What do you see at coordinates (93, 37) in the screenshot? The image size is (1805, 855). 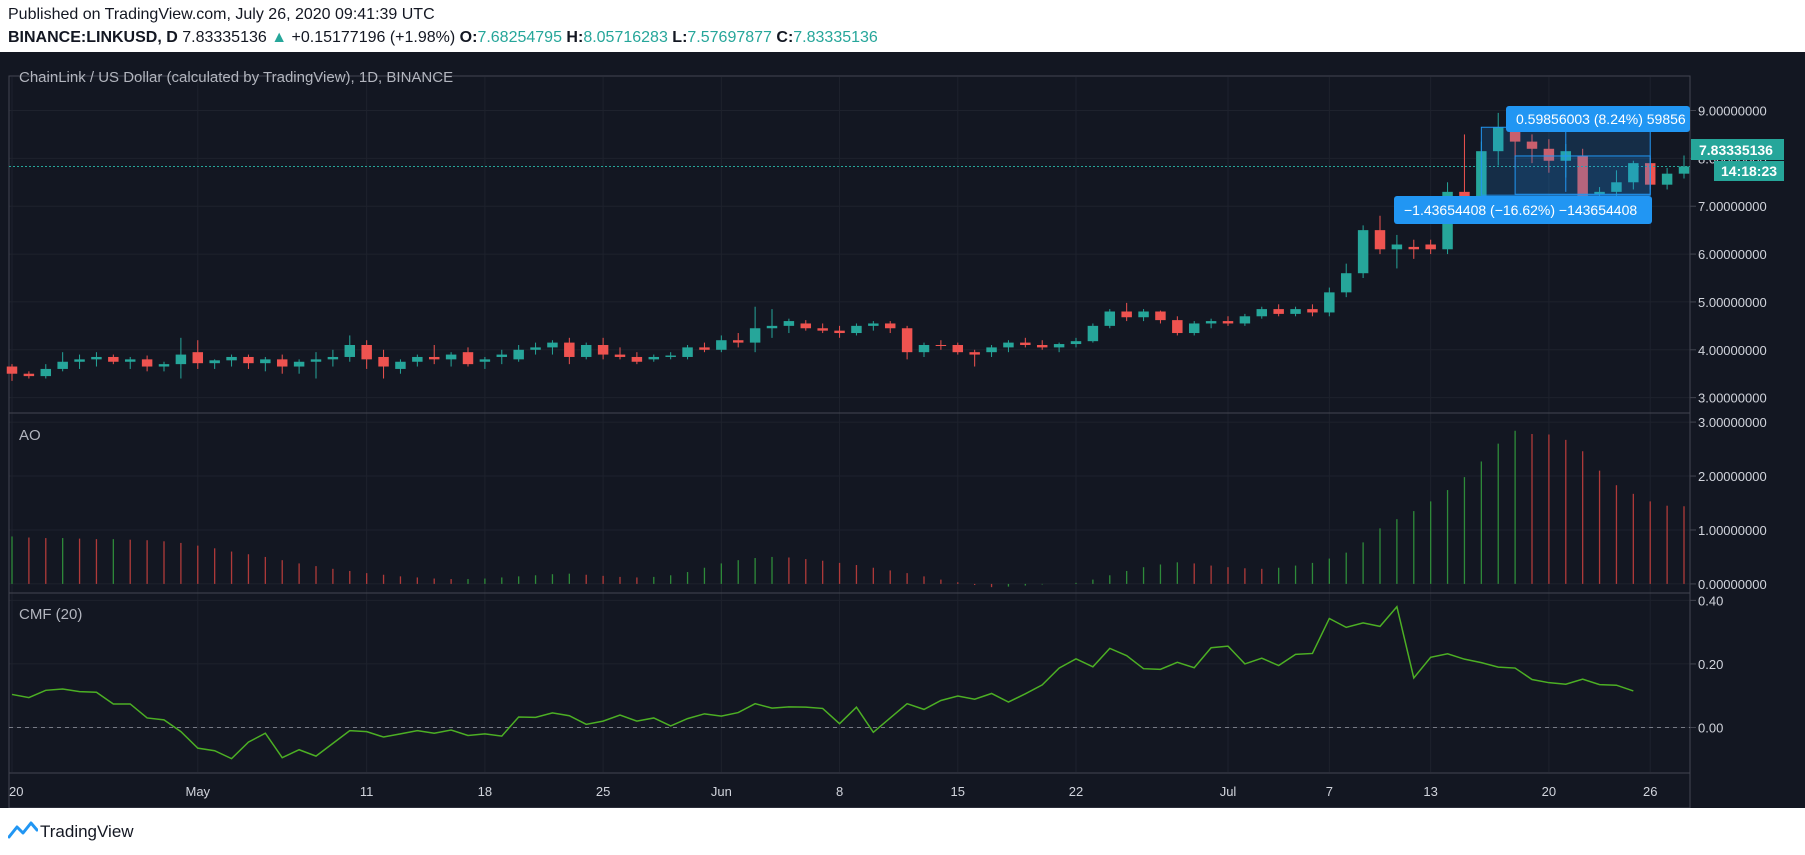 I see `symbol-label: BINANCE:LINKUSD, D` at bounding box center [93, 37].